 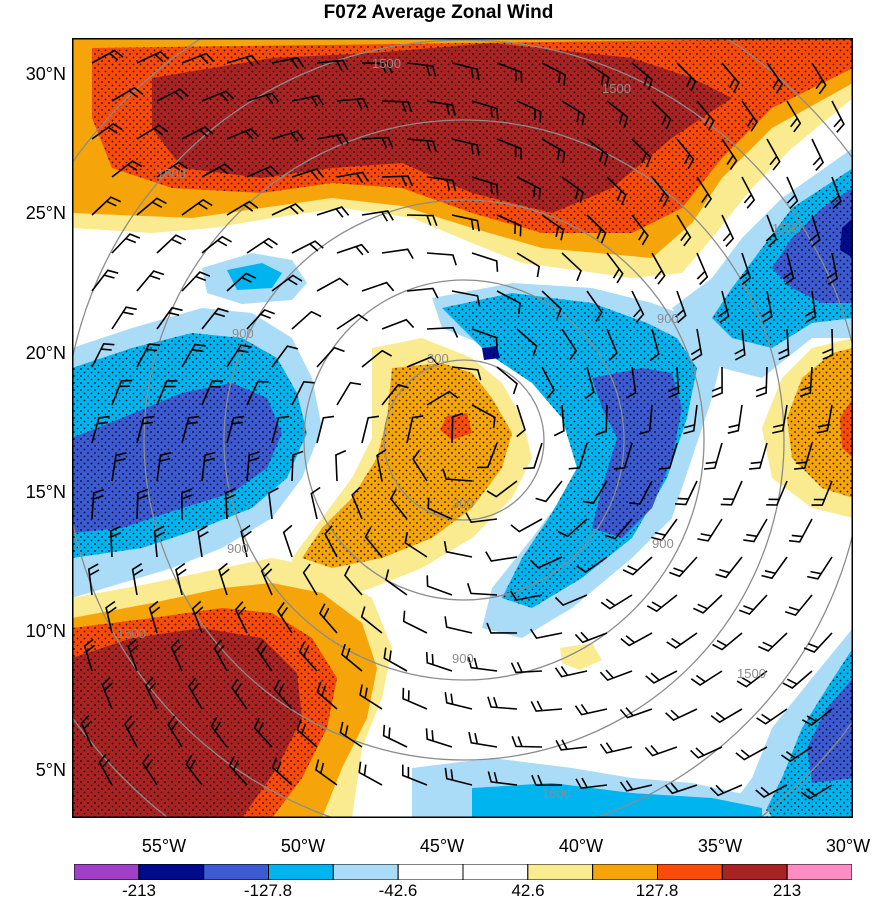 I want to click on contour-label: 1500, so click(x=131, y=633).